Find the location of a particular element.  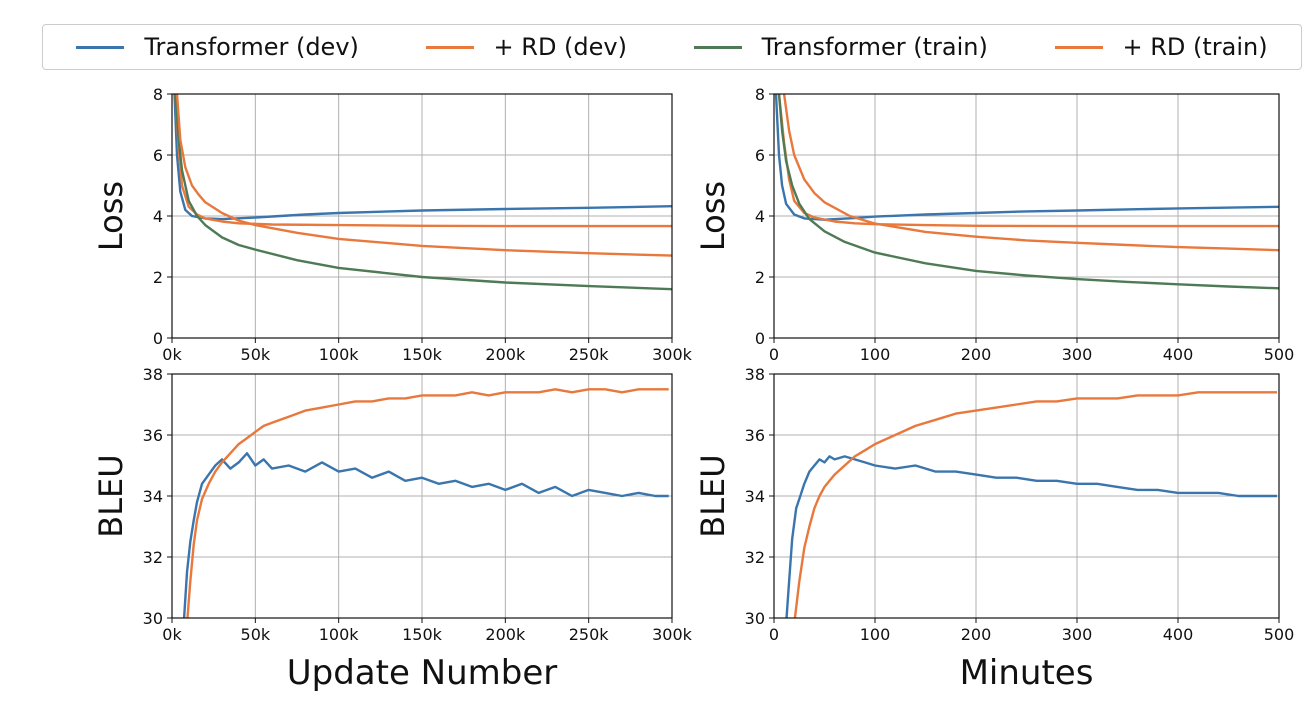

legend-item-transformer-train: Transformer (train) is located at coordinates (840, 47).